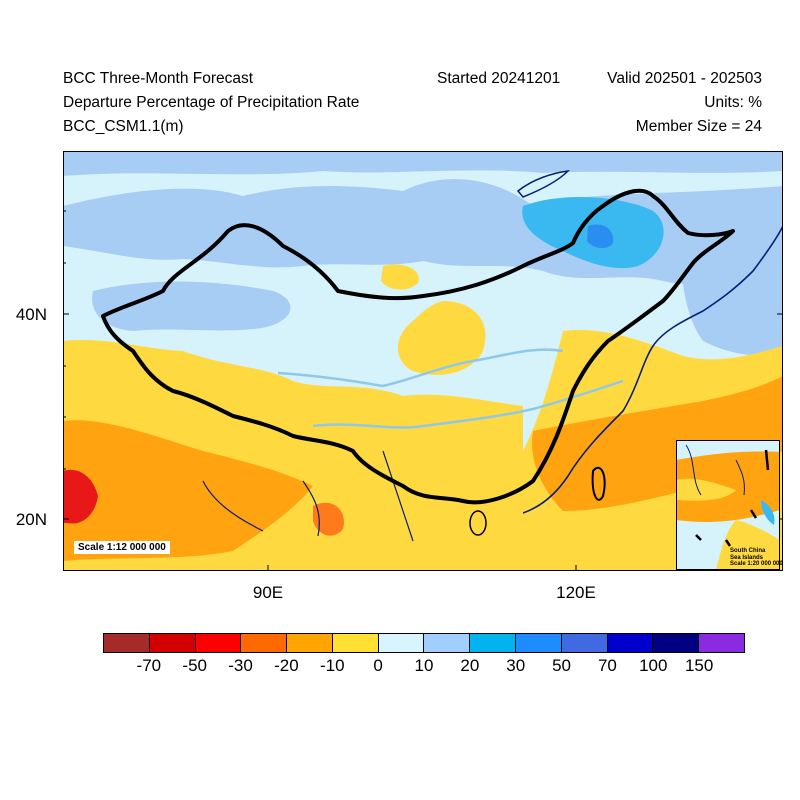 The width and height of the screenshot is (800, 800). Describe the element at coordinates (442, 338) in the screenshot. I see `negative-region-central` at that location.